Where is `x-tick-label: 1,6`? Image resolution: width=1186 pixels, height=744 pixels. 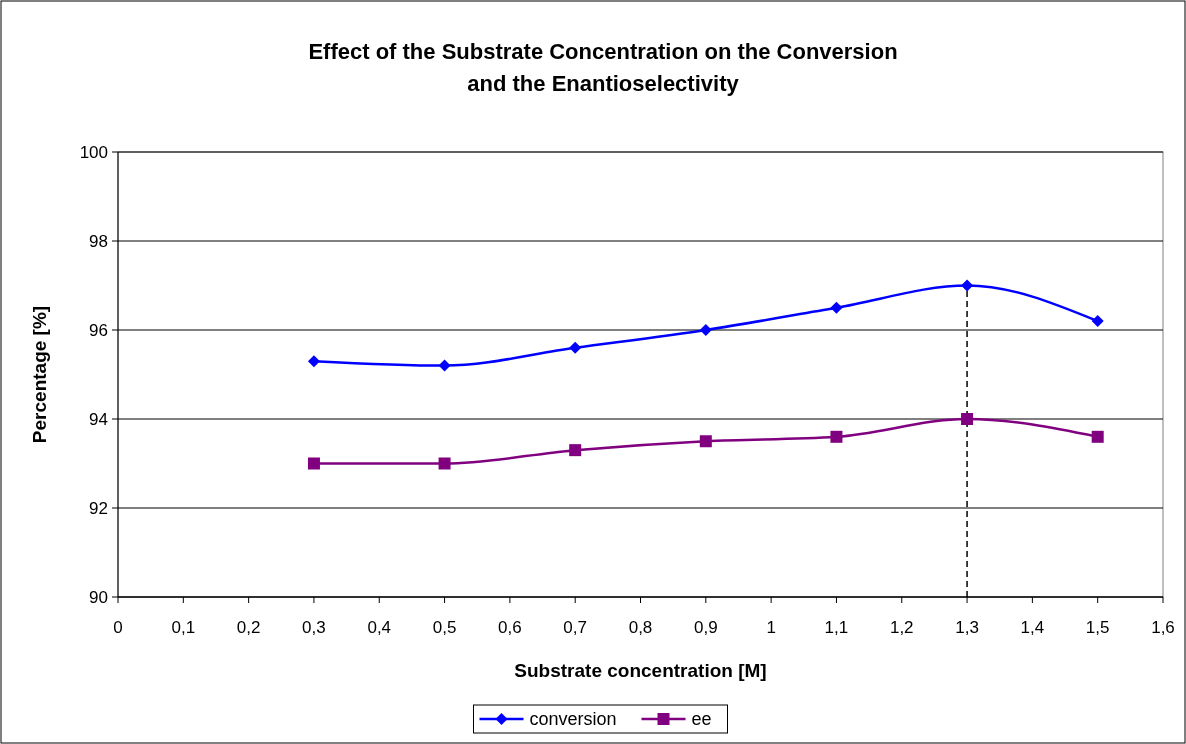
x-tick-label: 1,6 is located at coordinates (1163, 627).